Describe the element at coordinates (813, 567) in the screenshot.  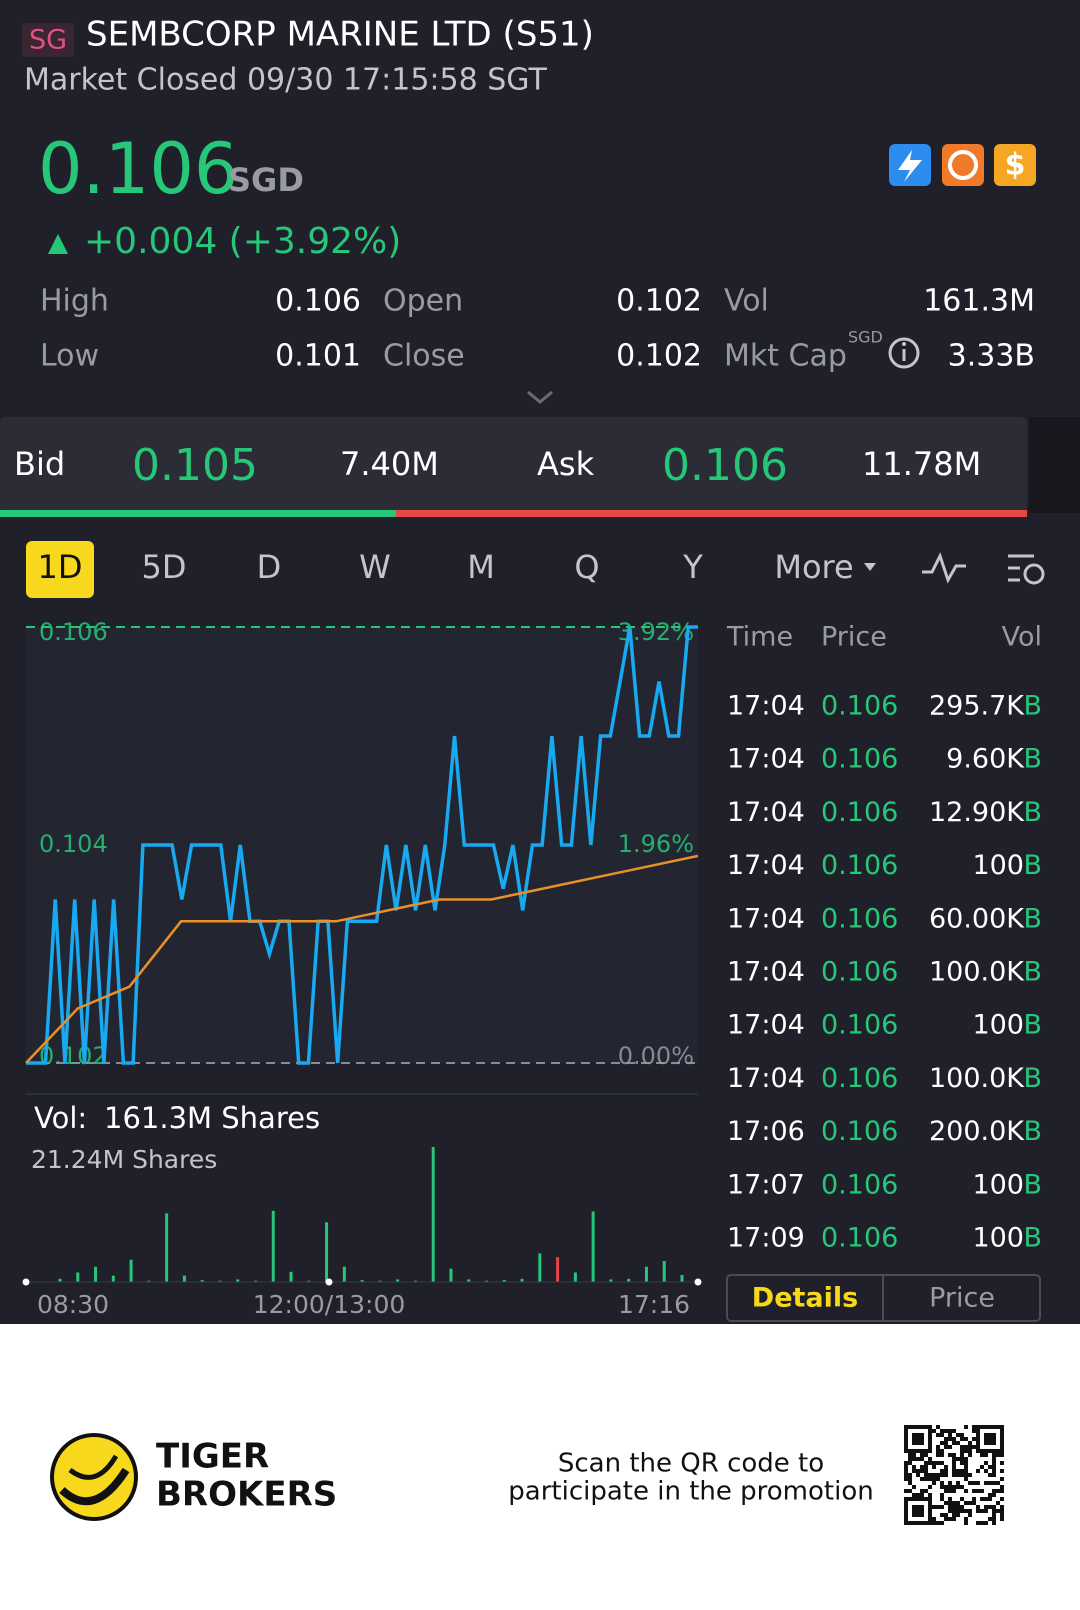
I see `tab: More` at that location.